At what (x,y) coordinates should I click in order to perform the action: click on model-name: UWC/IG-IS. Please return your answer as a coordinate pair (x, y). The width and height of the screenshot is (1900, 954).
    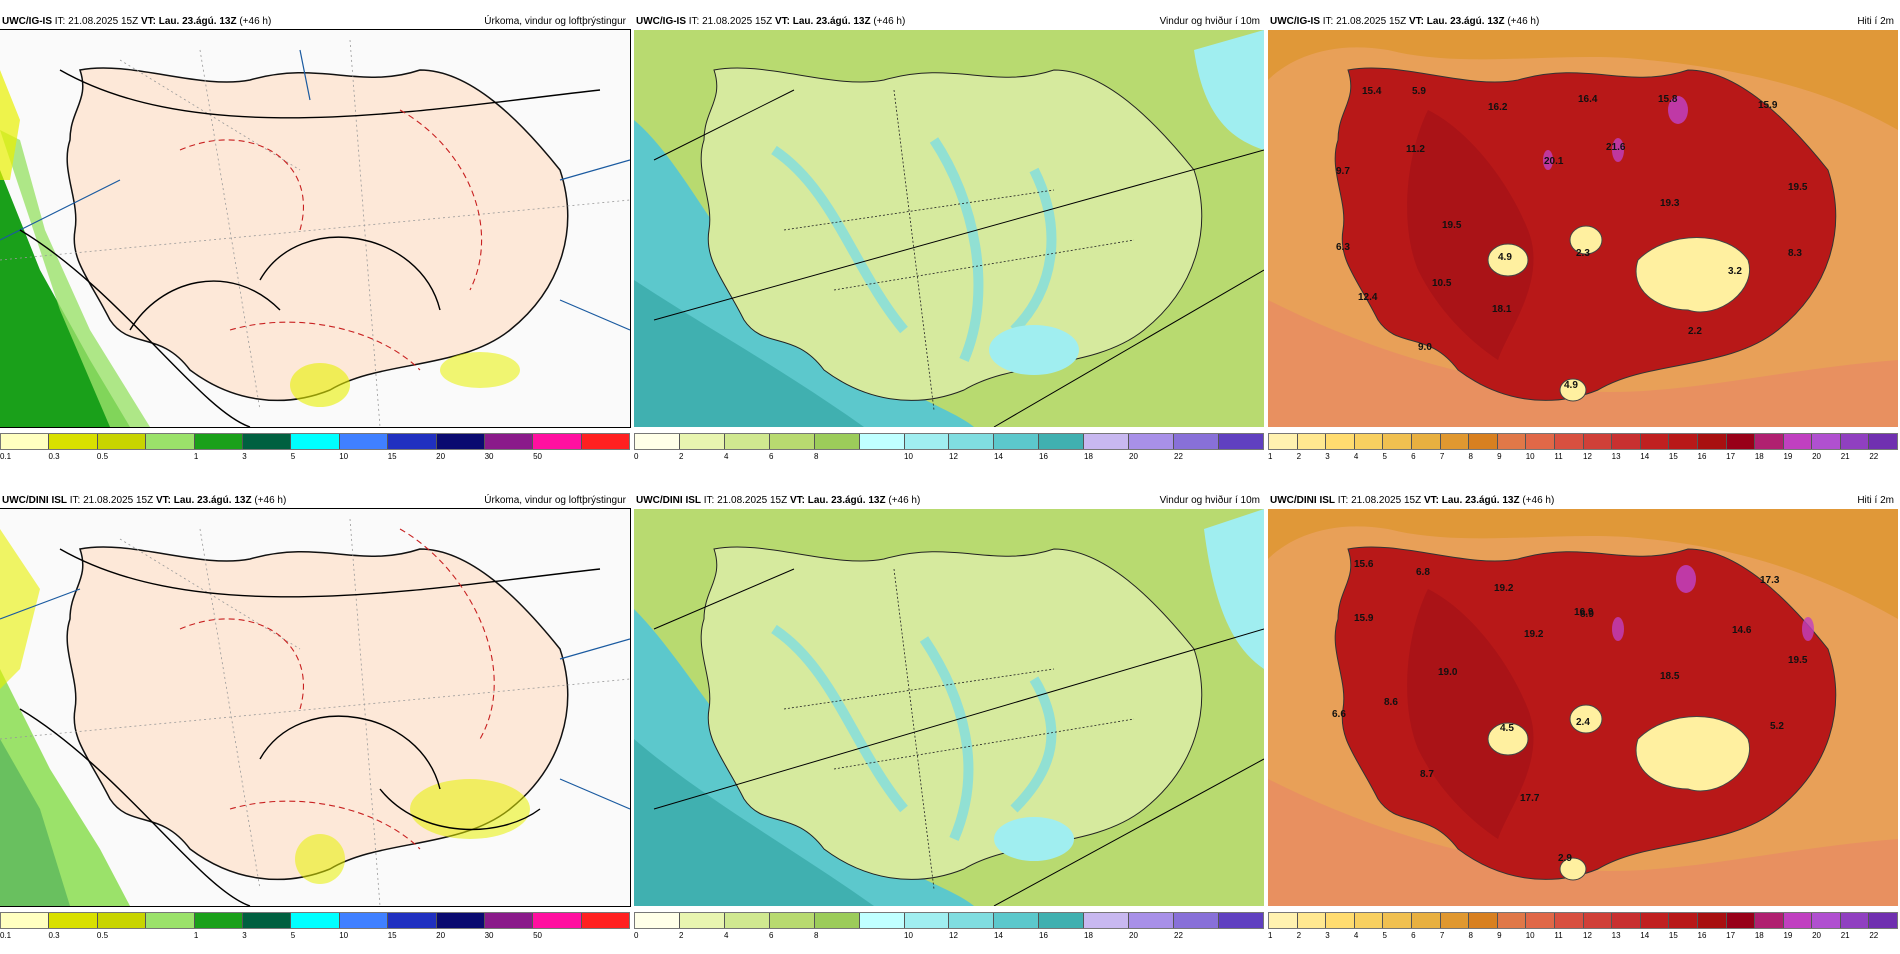
    Looking at the image, I should click on (1295, 21).